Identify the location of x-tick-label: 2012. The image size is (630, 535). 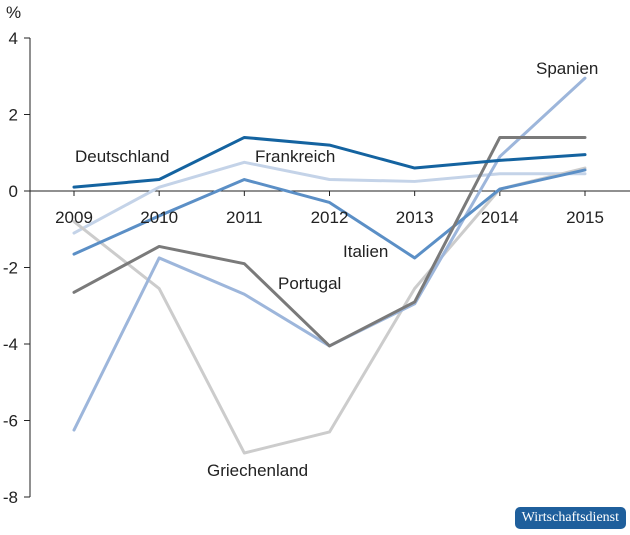
(330, 217).